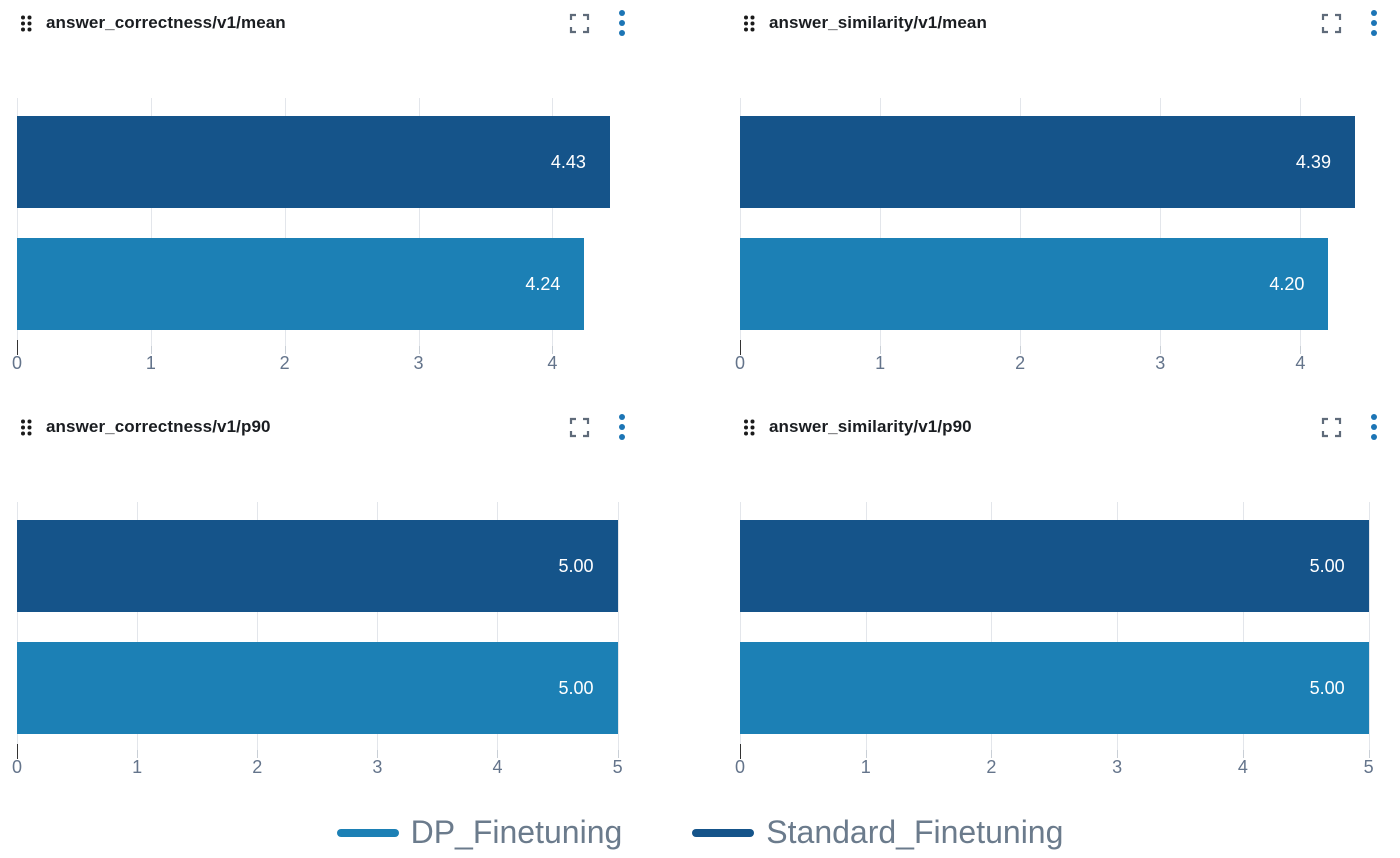 This screenshot has width=1400, height=858. Describe the element at coordinates (313, 162) in the screenshot. I see `bar-standard_finetuning: 4.43` at that location.